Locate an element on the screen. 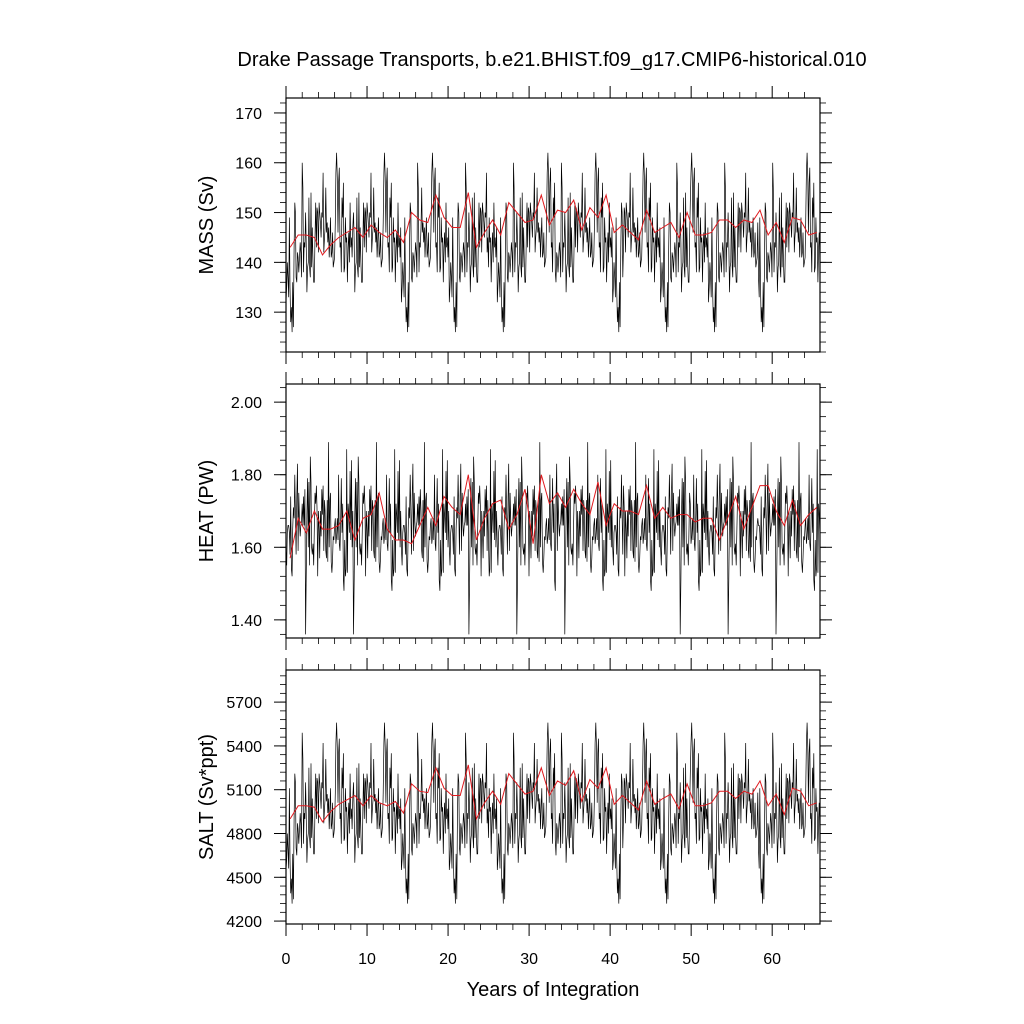 The height and width of the screenshot is (1024, 1024). xtick-label: 60 is located at coordinates (772, 959).